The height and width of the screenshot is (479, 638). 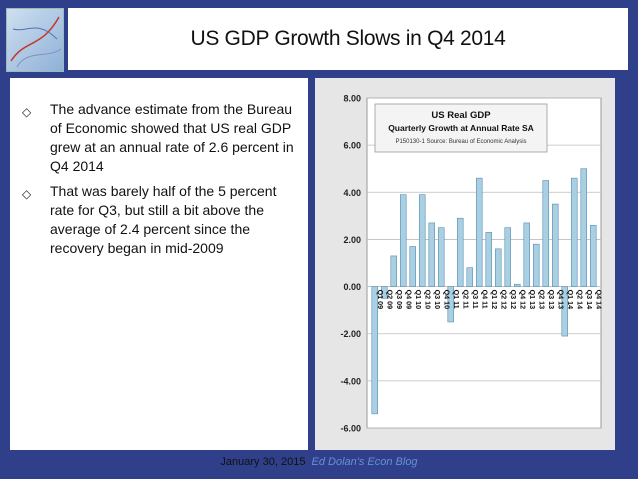 I want to click on x-tick-label: Q3 14, so click(x=589, y=300).